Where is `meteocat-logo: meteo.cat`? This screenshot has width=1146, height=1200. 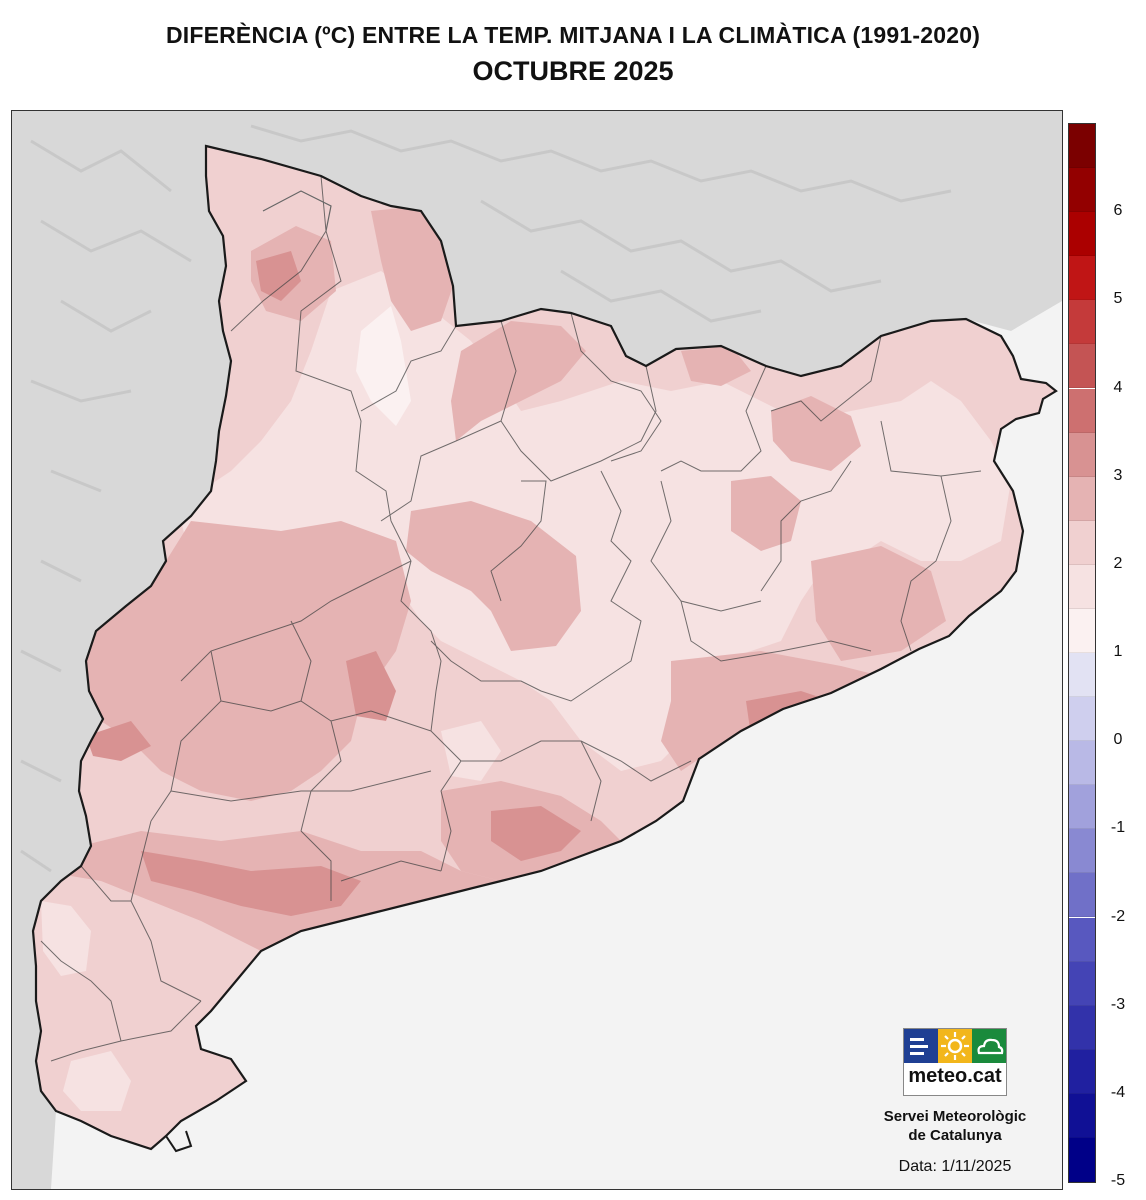
meteocat-logo: meteo.cat is located at coordinates (955, 1062).